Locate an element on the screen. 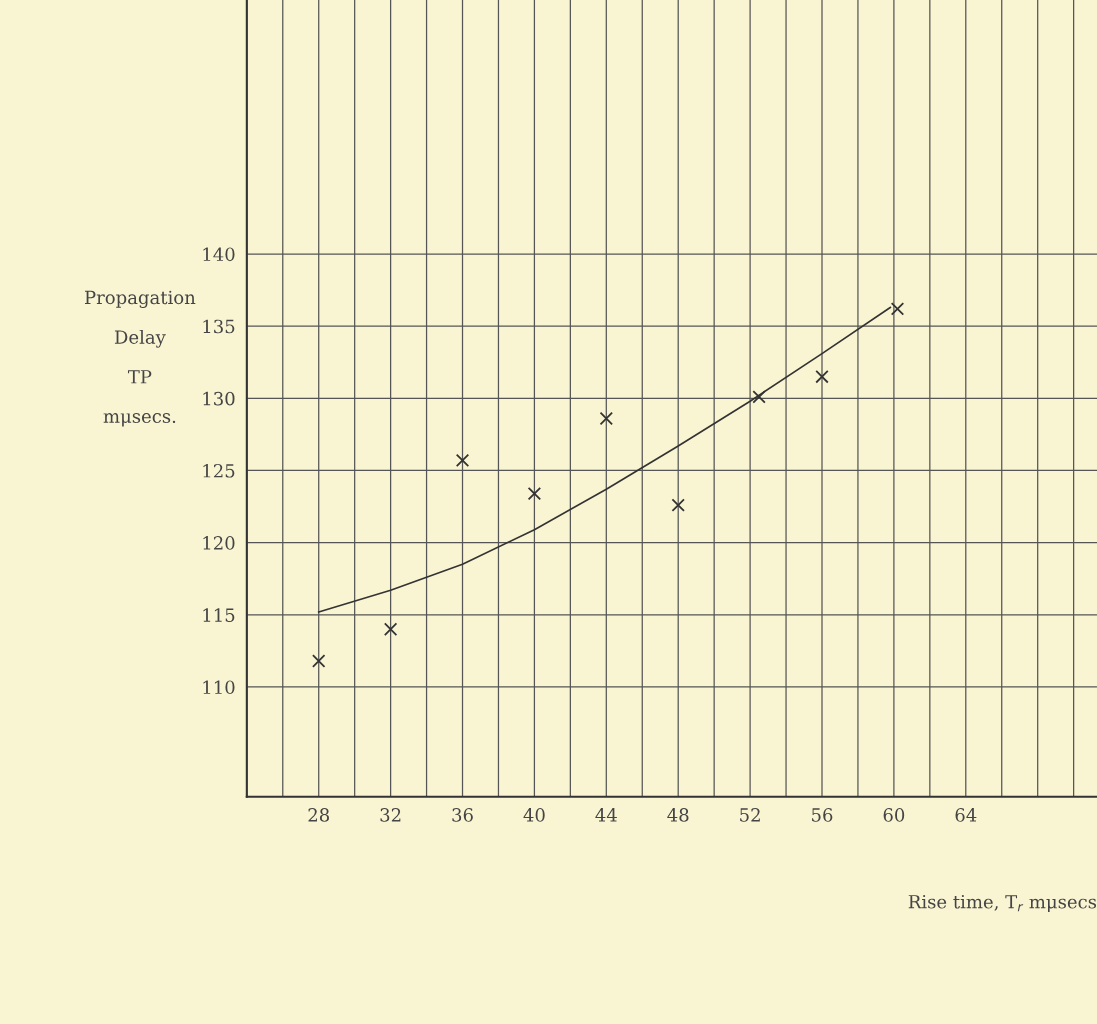  x-tick-label: 40 is located at coordinates (534, 815).